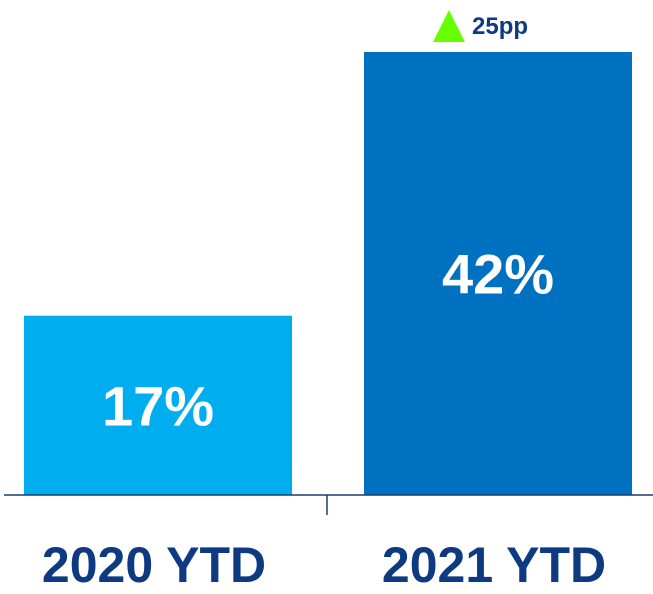 Image resolution: width=653 pixels, height=594 pixels. I want to click on category-label-1: 2020 YTD, so click(154, 565).